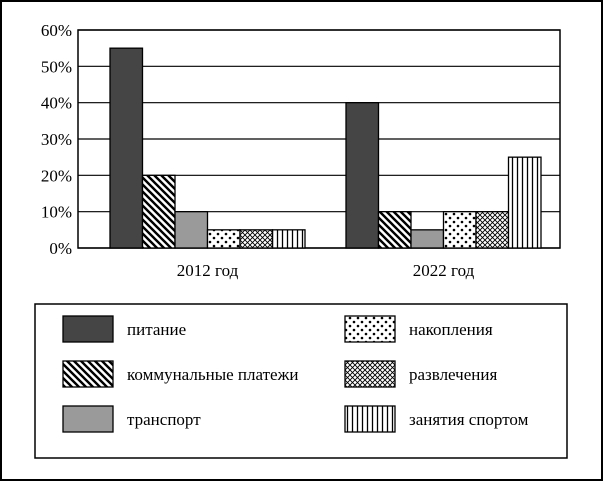 Image resolution: width=603 pixels, height=481 pixels. I want to click on y-tick-label: 10%, so click(56, 212).